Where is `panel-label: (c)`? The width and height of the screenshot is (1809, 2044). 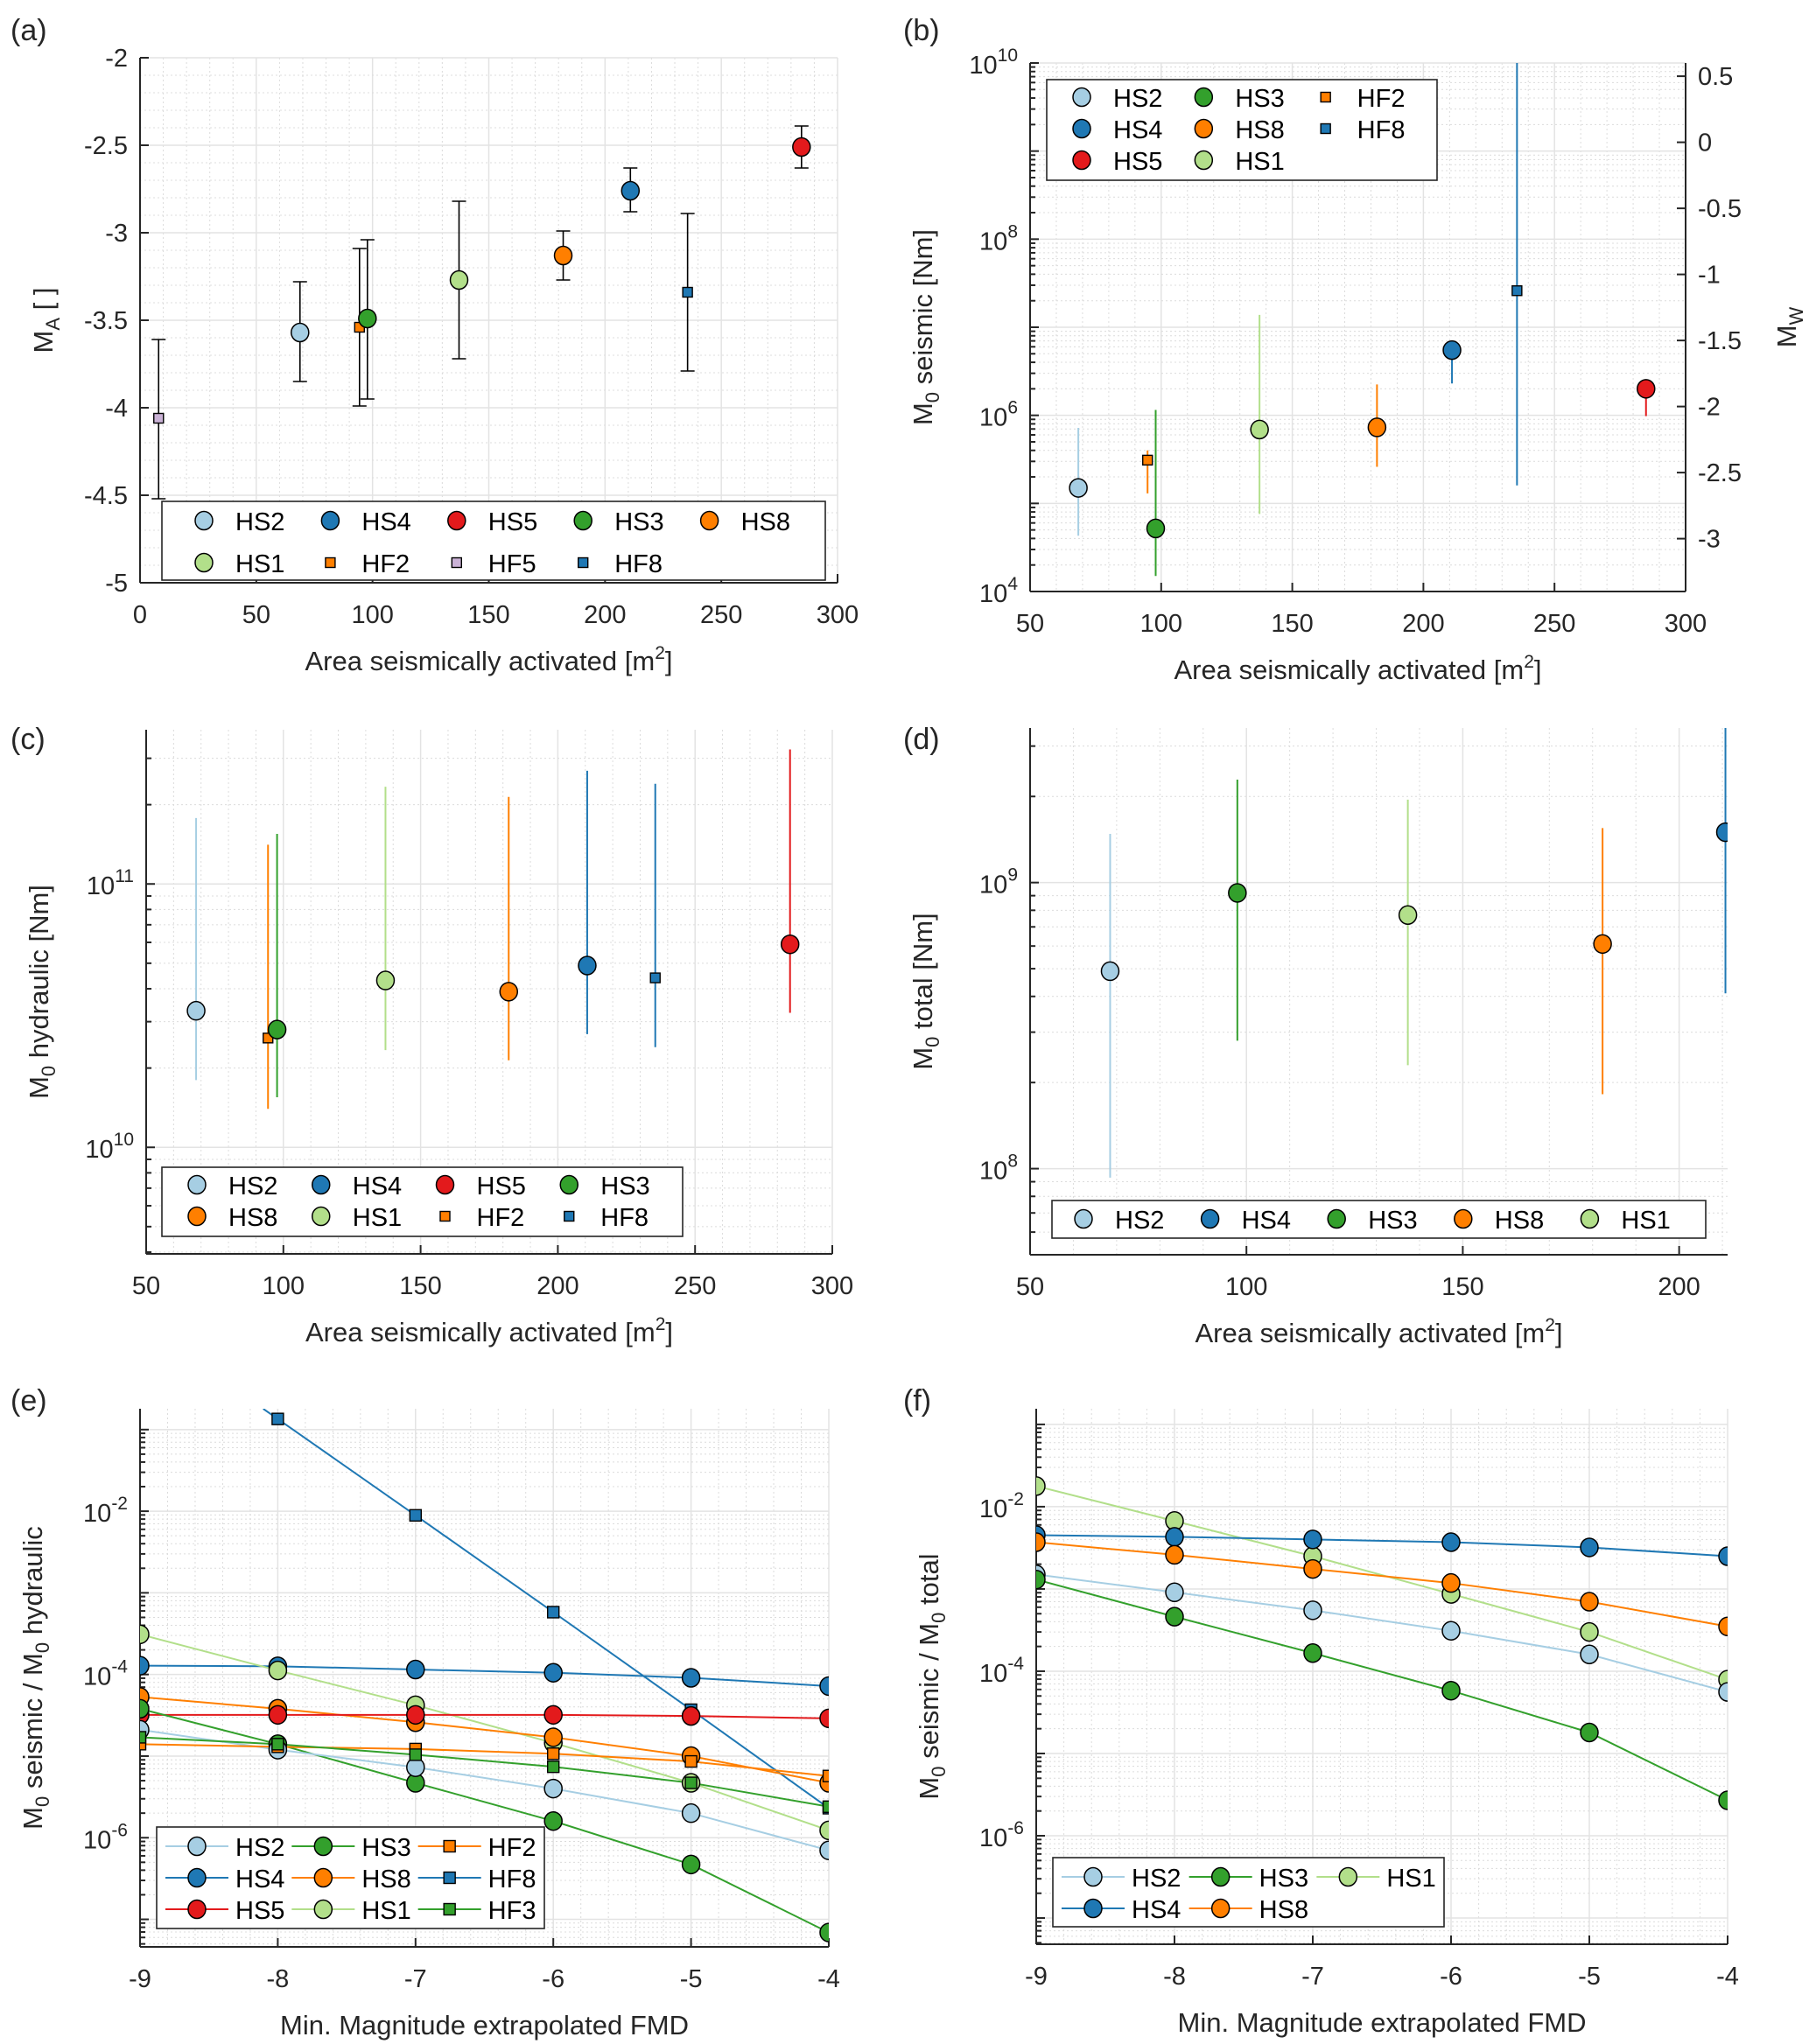
panel-label: (c) is located at coordinates (28, 739).